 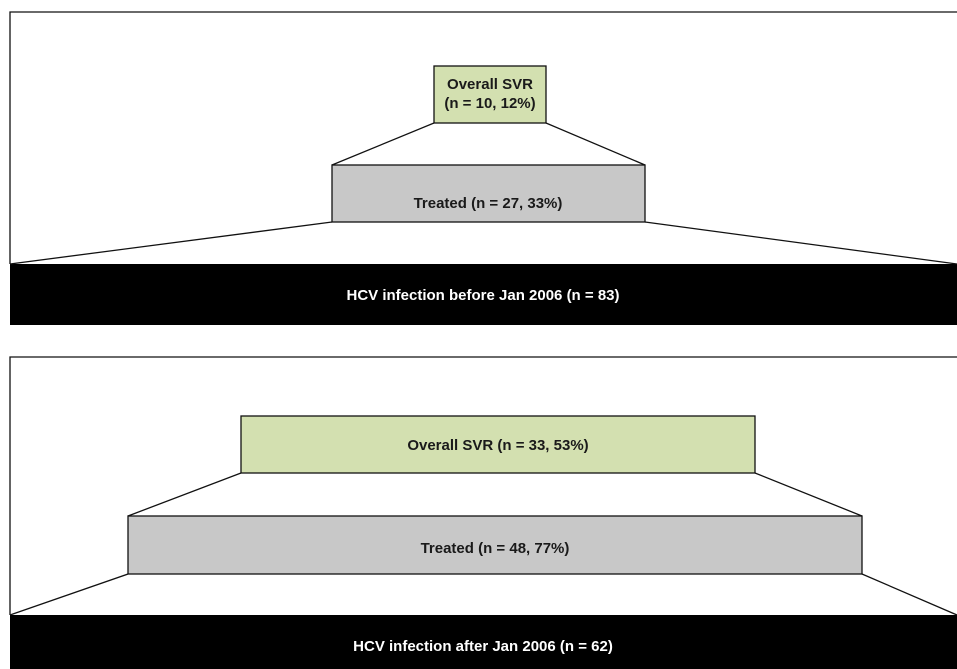 I want to click on svr-label: Overall SVR (n = 33, 53%), so click(x=497, y=445).